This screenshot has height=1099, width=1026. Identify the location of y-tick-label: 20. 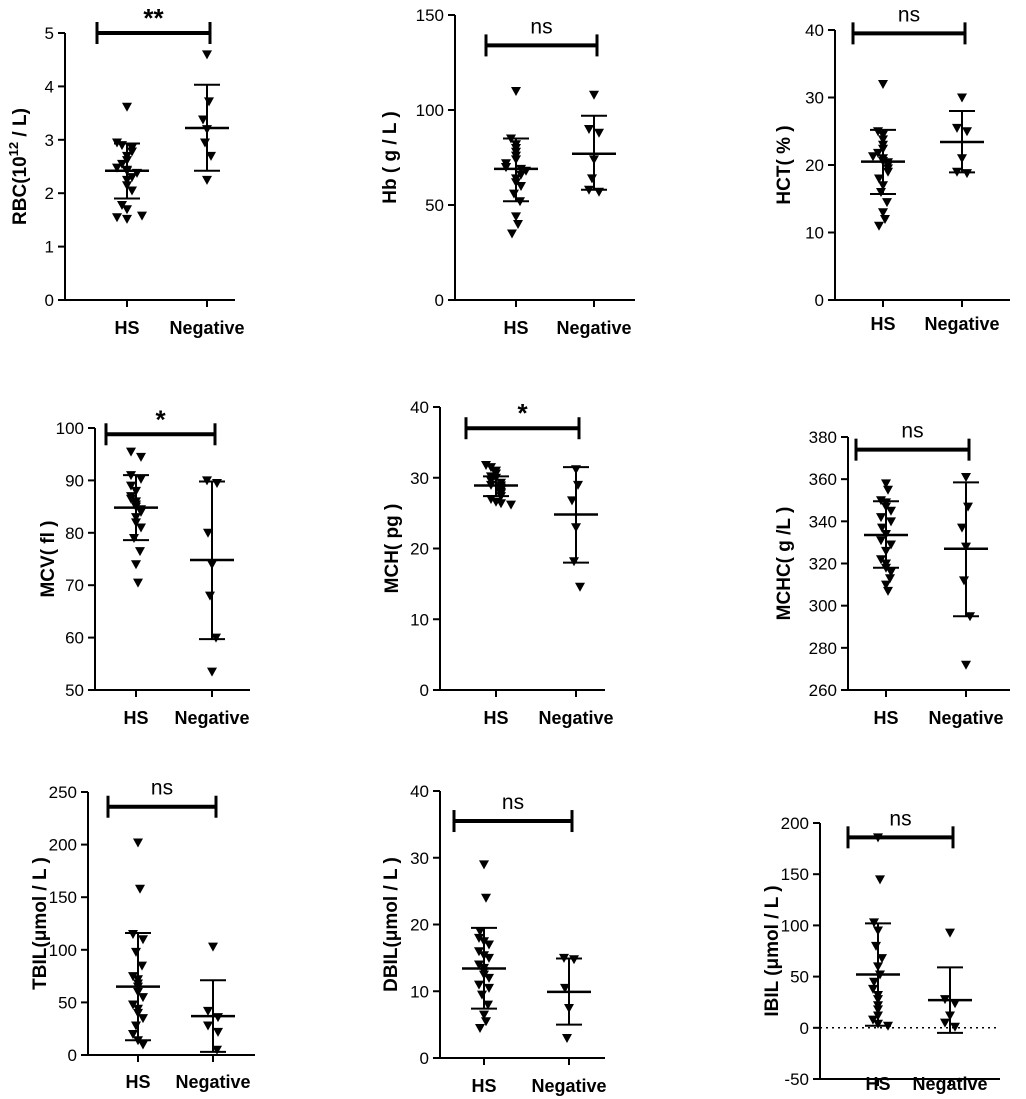
(419, 925).